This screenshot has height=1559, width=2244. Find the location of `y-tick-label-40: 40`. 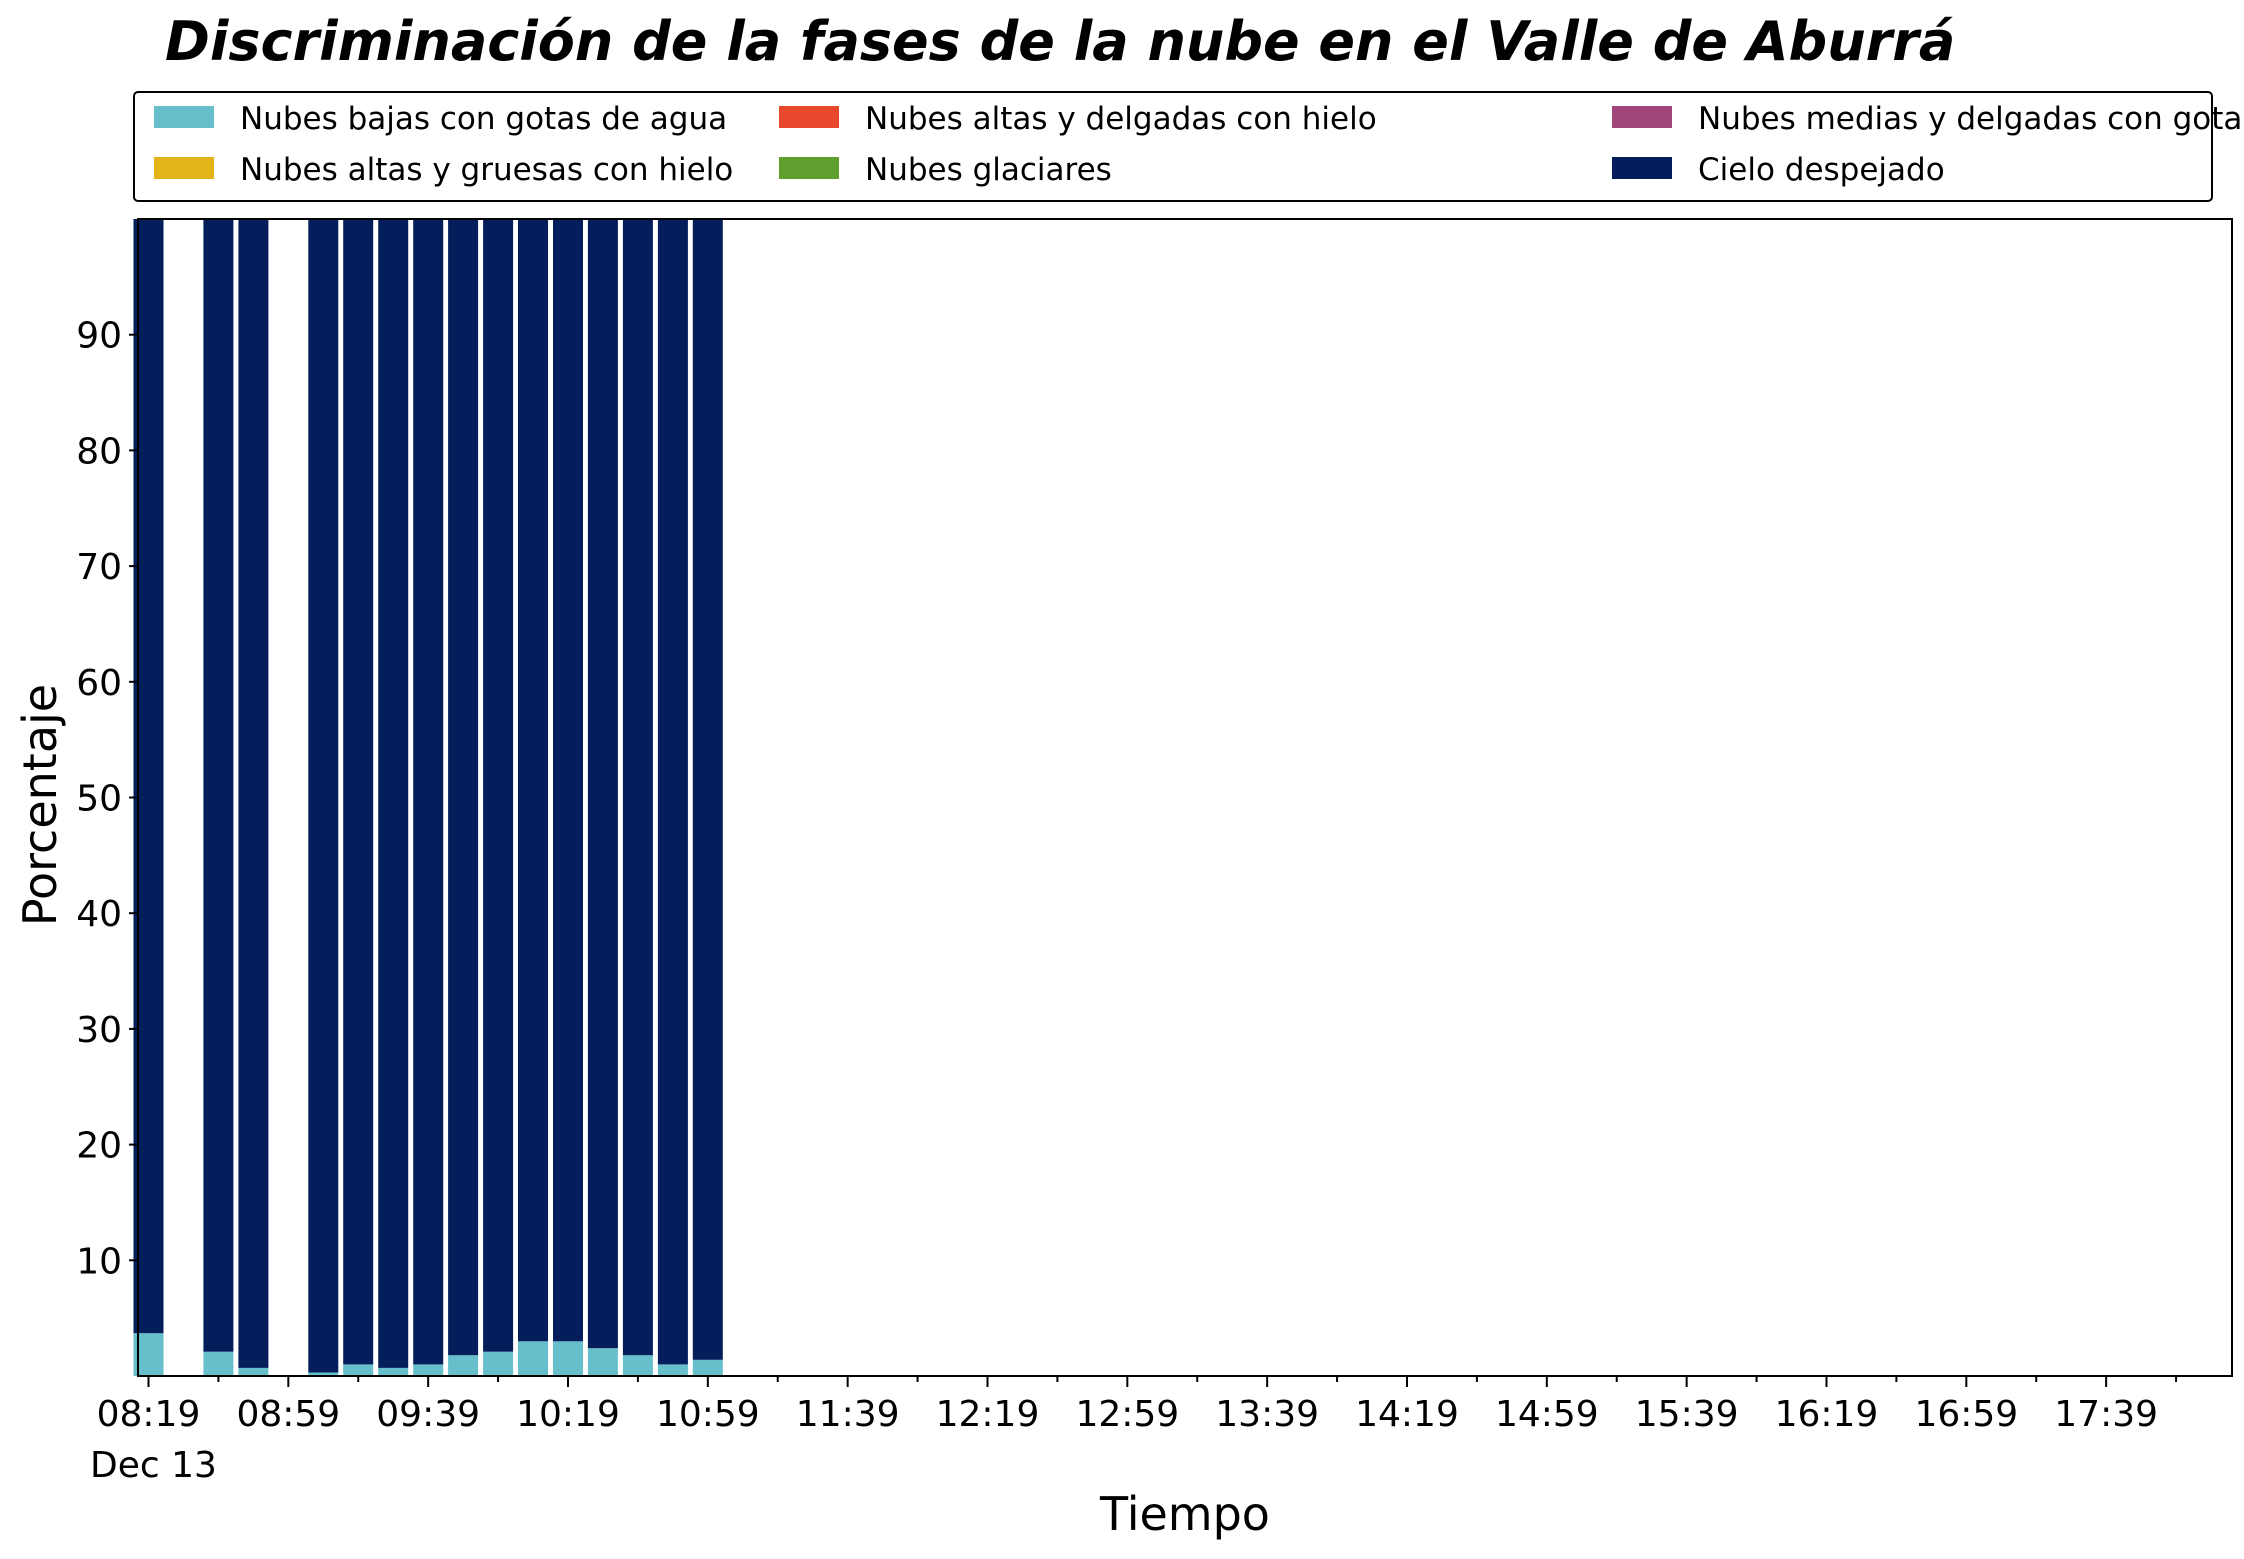

y-tick-label-40: 40 is located at coordinates (99, 914).